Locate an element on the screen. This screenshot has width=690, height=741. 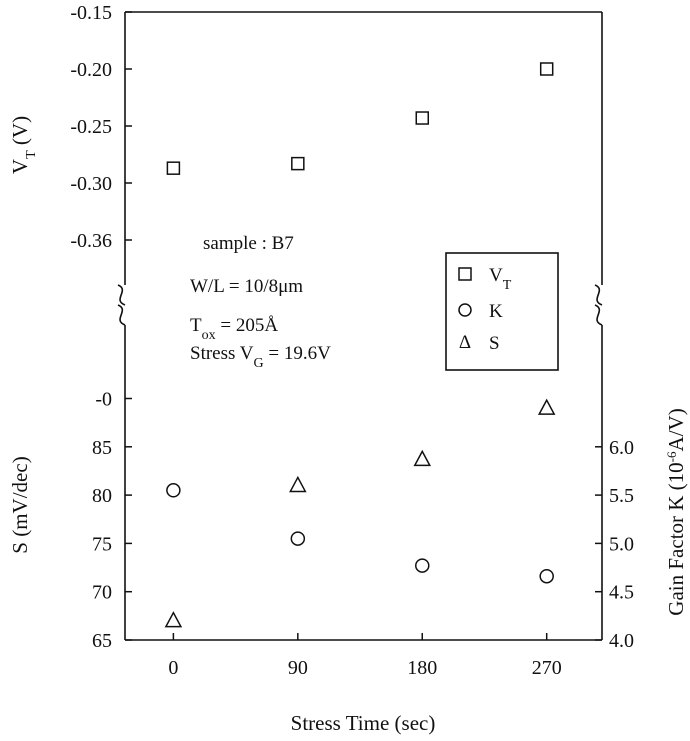
s-tick-label: 65 is located at coordinates (102, 641).